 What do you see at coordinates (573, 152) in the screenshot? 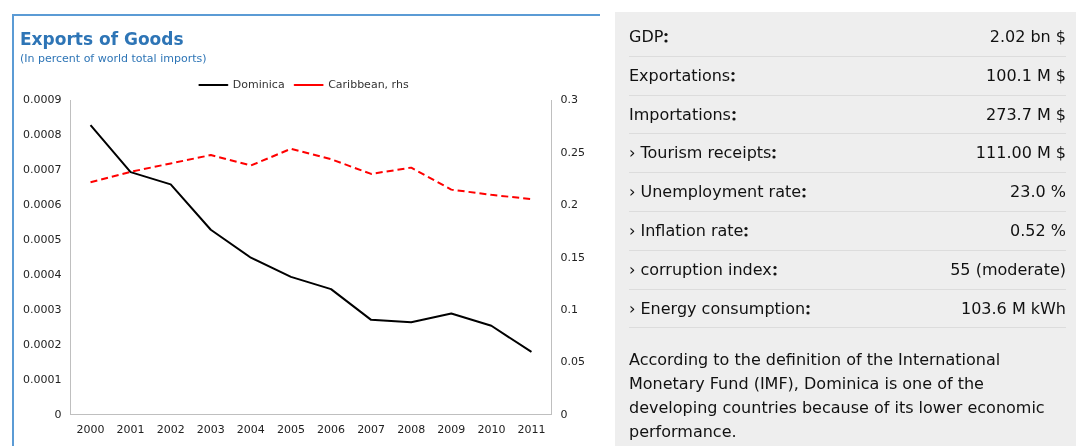
I see `y2-tick-label: 0.25` at bounding box center [573, 152].